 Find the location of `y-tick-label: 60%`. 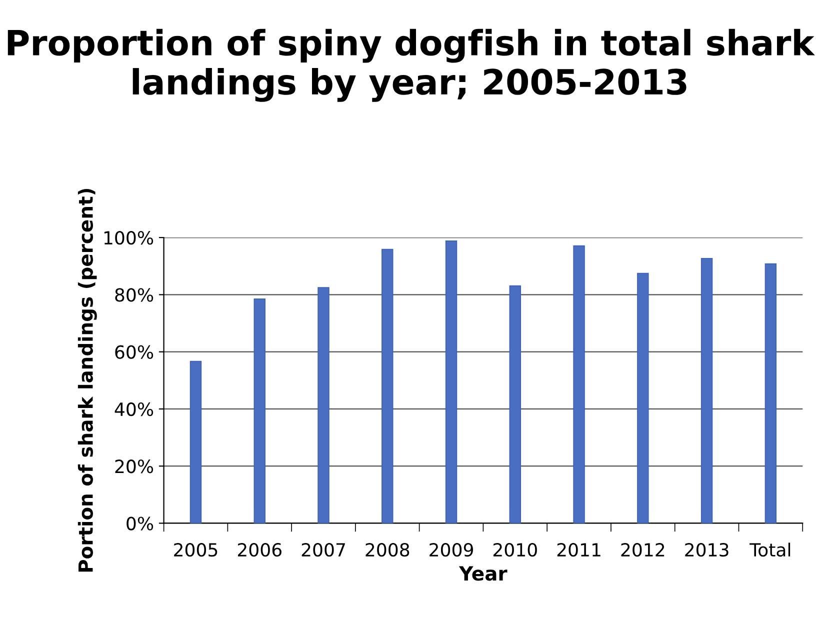

y-tick-label: 60% is located at coordinates (134, 352).